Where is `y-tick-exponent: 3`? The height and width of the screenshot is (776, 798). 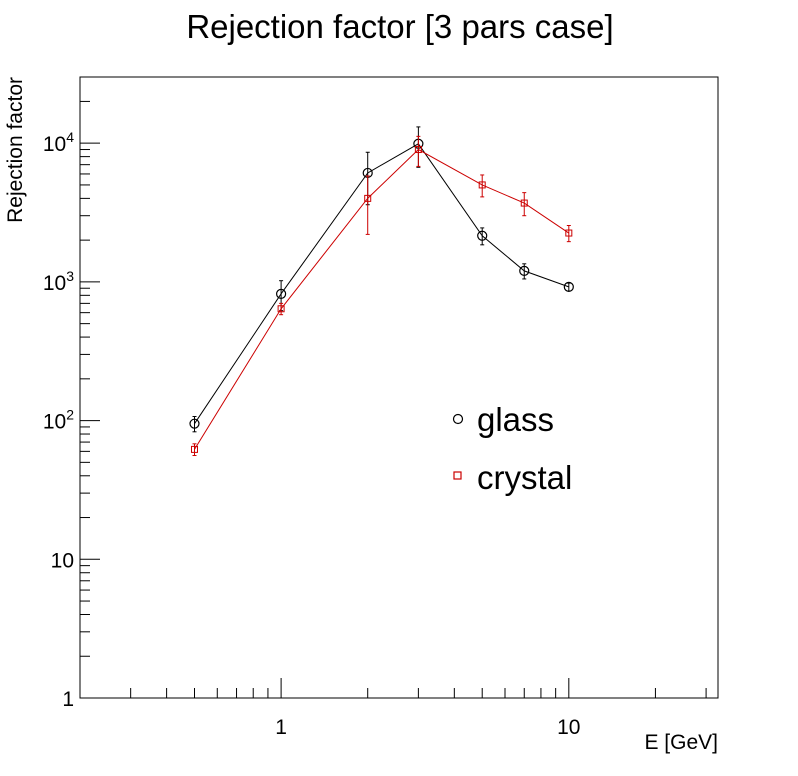
y-tick-exponent: 3 is located at coordinates (70, 276).